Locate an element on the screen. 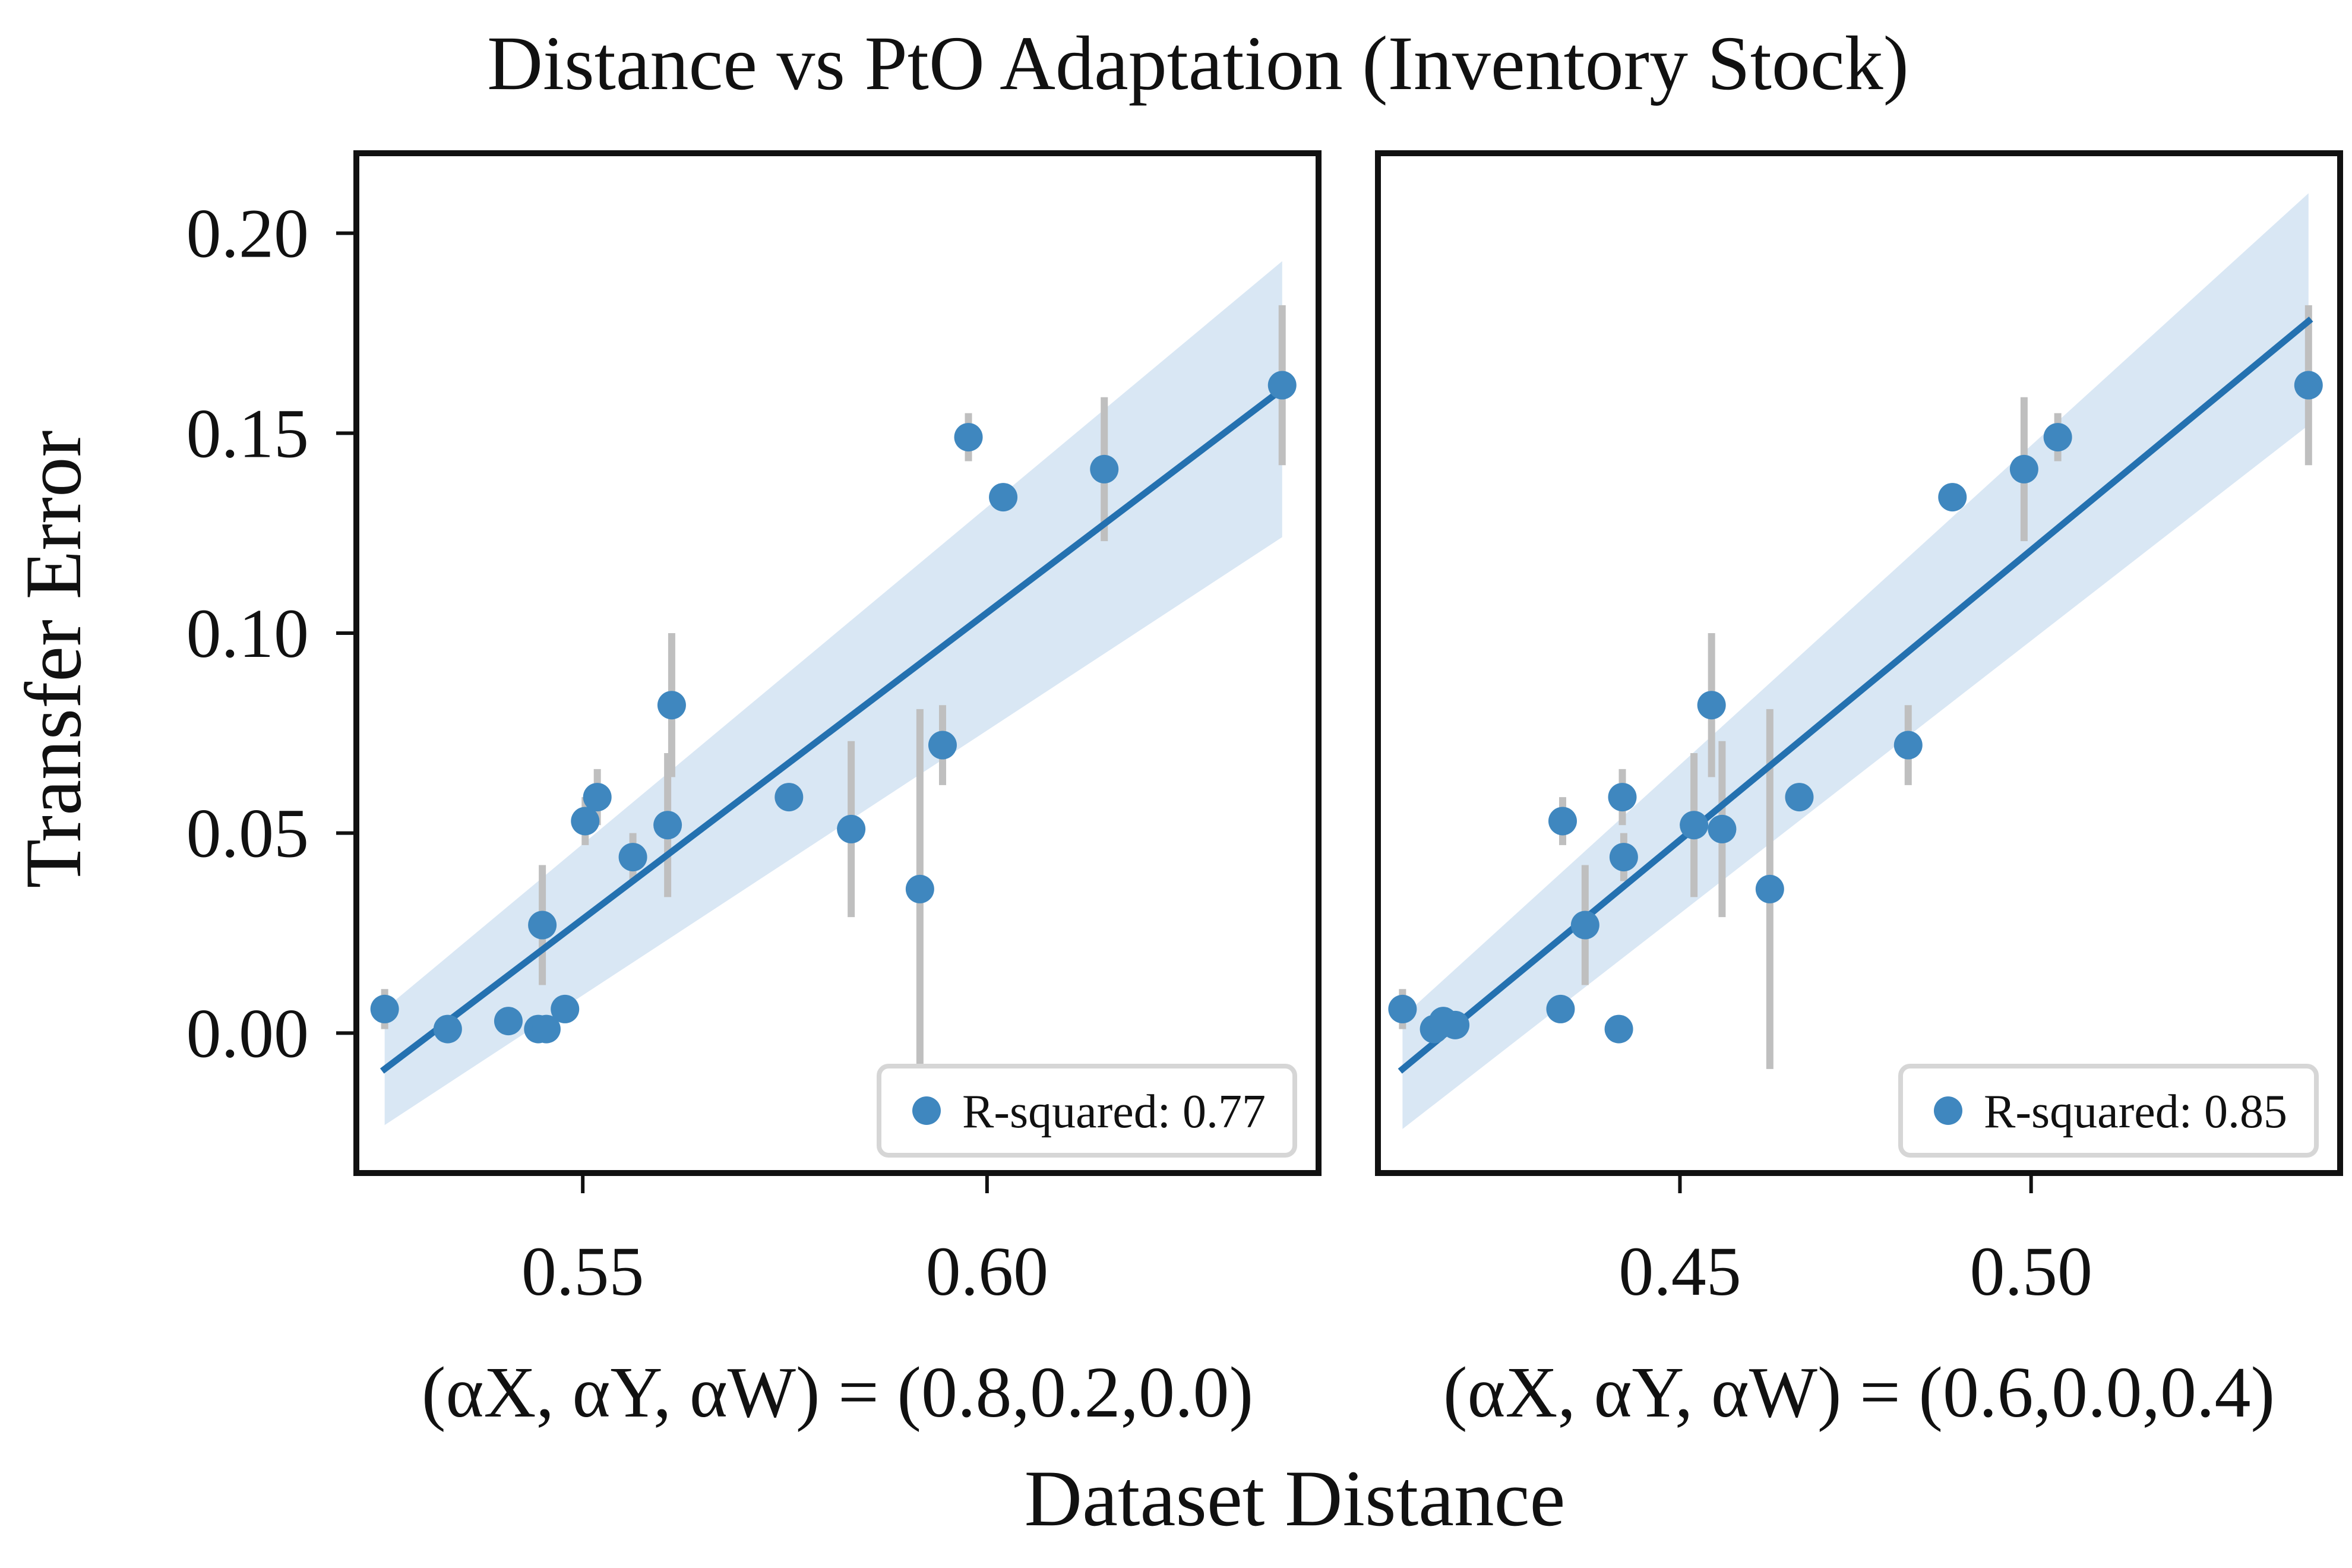 This screenshot has height=1568, width=2352. y-axis-label: Transfer Error is located at coordinates (54, 659).